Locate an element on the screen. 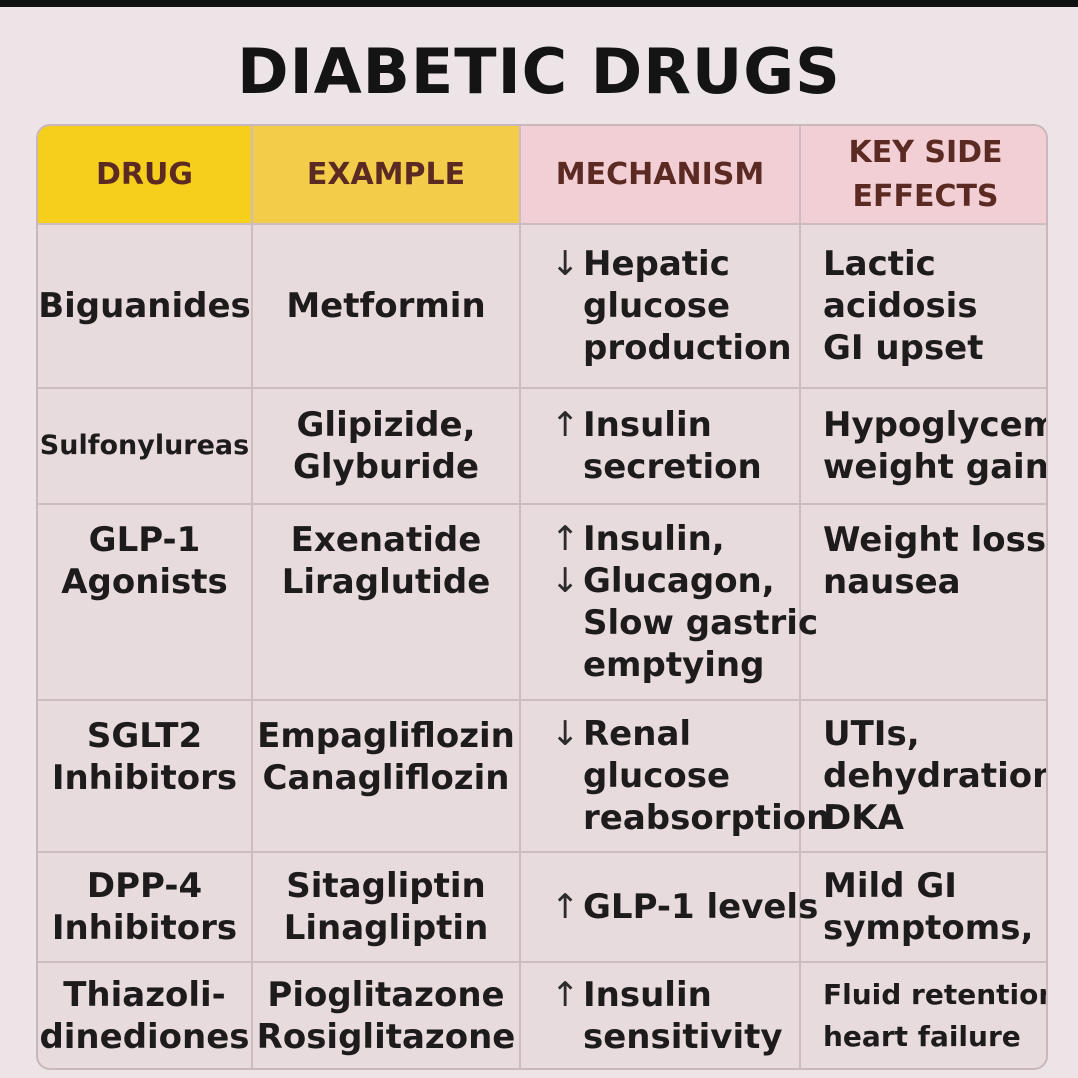 The width and height of the screenshot is (1078, 1078). side-effects-cell-line: Mild GI is located at coordinates (890, 886).